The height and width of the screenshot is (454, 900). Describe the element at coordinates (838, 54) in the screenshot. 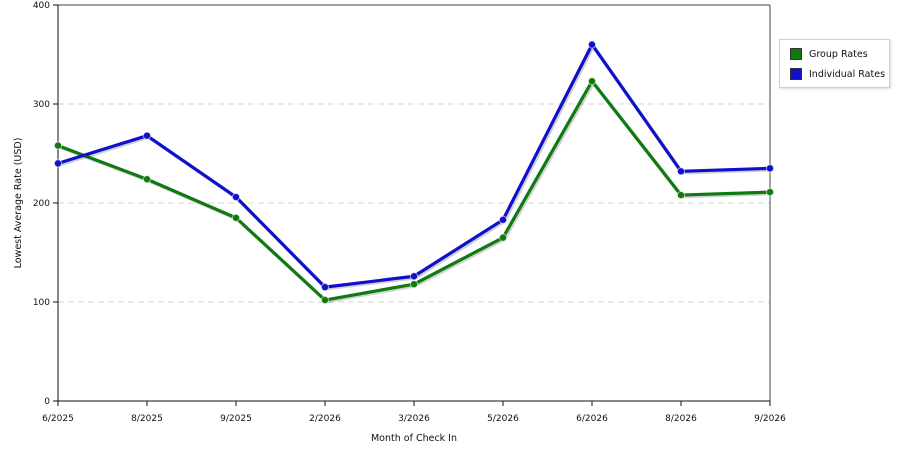

I see `legend-label-group-rates: Group Rates` at that location.